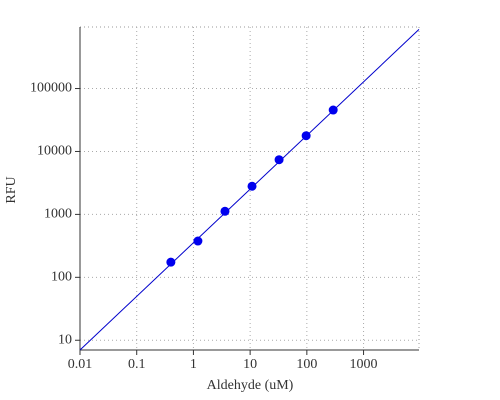 The width and height of the screenshot is (500, 400). I want to click on x-tick-label: 0.01, so click(80, 364).